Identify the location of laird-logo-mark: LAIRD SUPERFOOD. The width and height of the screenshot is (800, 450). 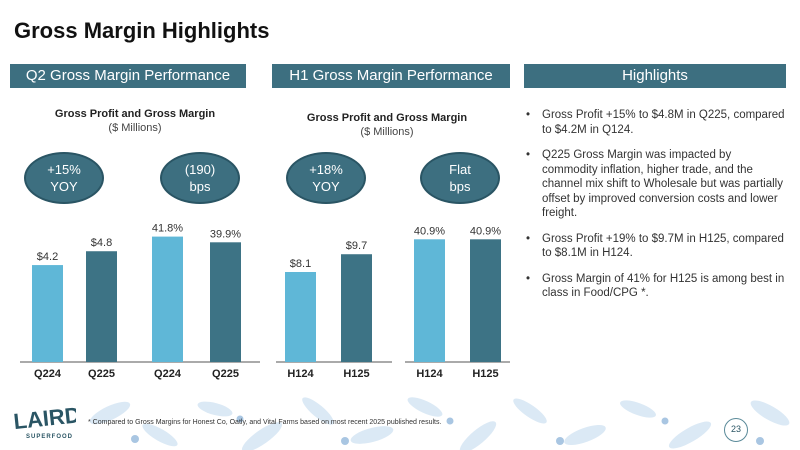
(46, 421).